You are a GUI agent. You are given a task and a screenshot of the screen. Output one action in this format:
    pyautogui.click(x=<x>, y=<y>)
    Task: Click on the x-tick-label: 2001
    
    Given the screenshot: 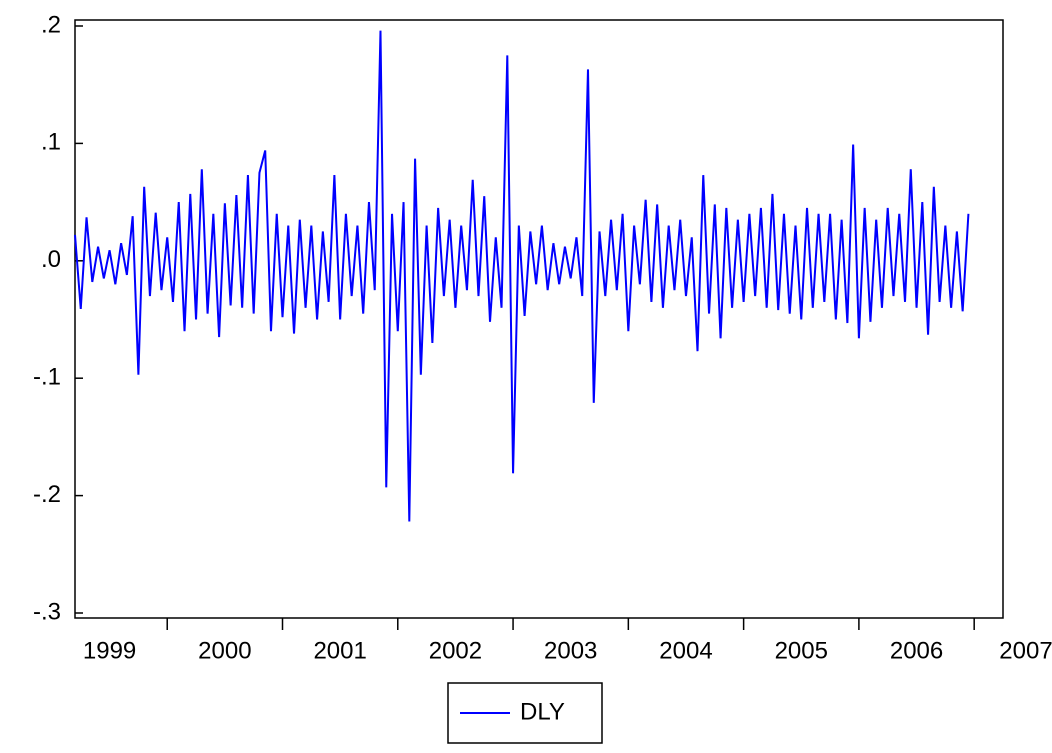 What is the action you would take?
    pyautogui.click(x=339, y=650)
    